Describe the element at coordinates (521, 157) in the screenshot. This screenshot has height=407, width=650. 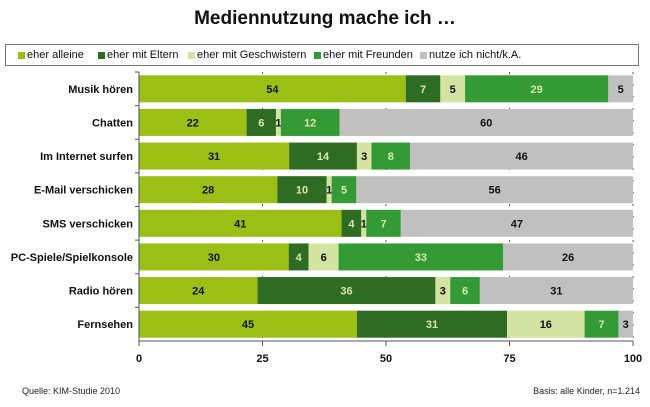
I see `data-label: 46` at that location.